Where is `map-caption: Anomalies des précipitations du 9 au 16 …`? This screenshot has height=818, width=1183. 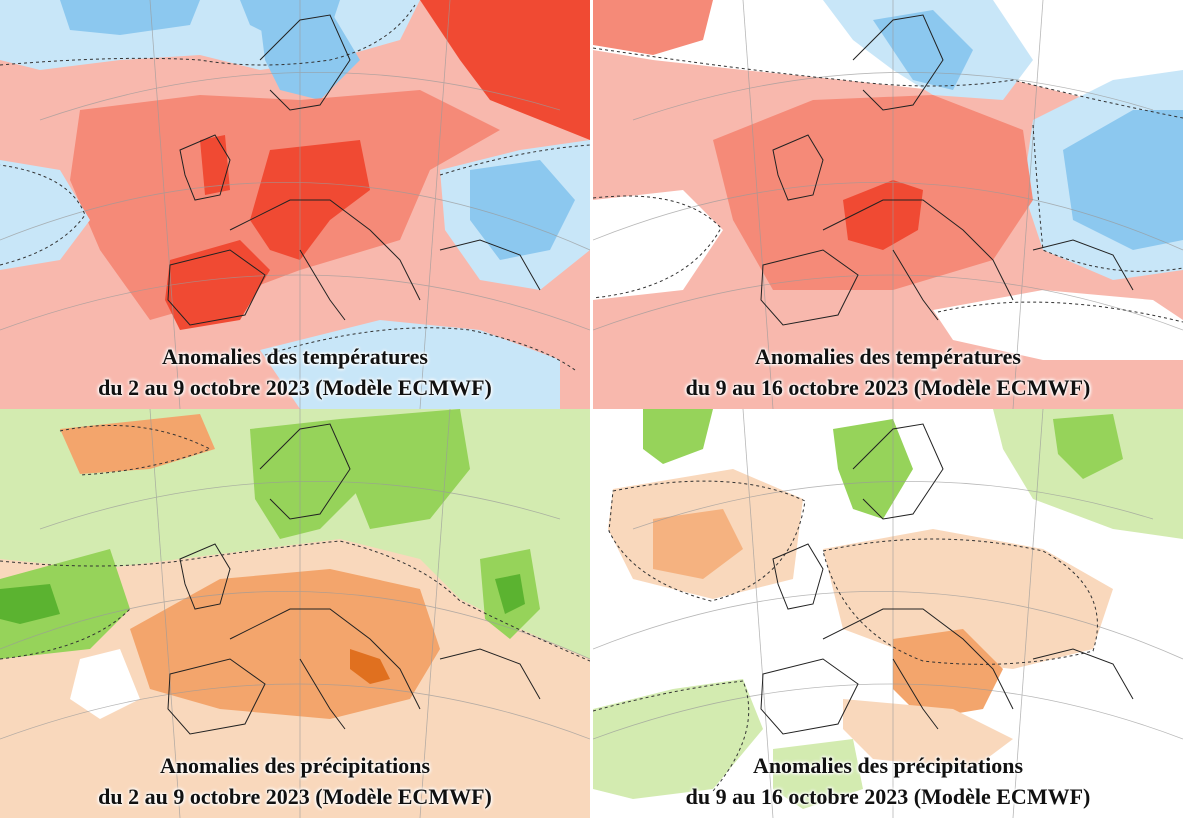 map-caption: Anomalies des précipitations du 9 au 16 … is located at coordinates (888, 781).